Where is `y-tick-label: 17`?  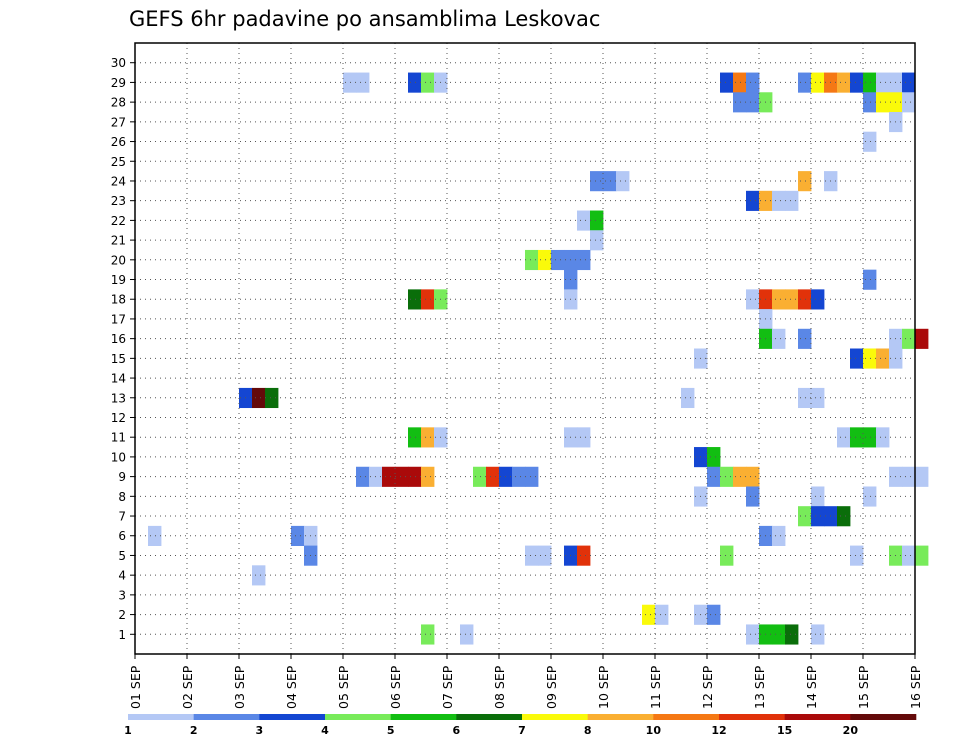 y-tick-label: 17 is located at coordinates (118, 319).